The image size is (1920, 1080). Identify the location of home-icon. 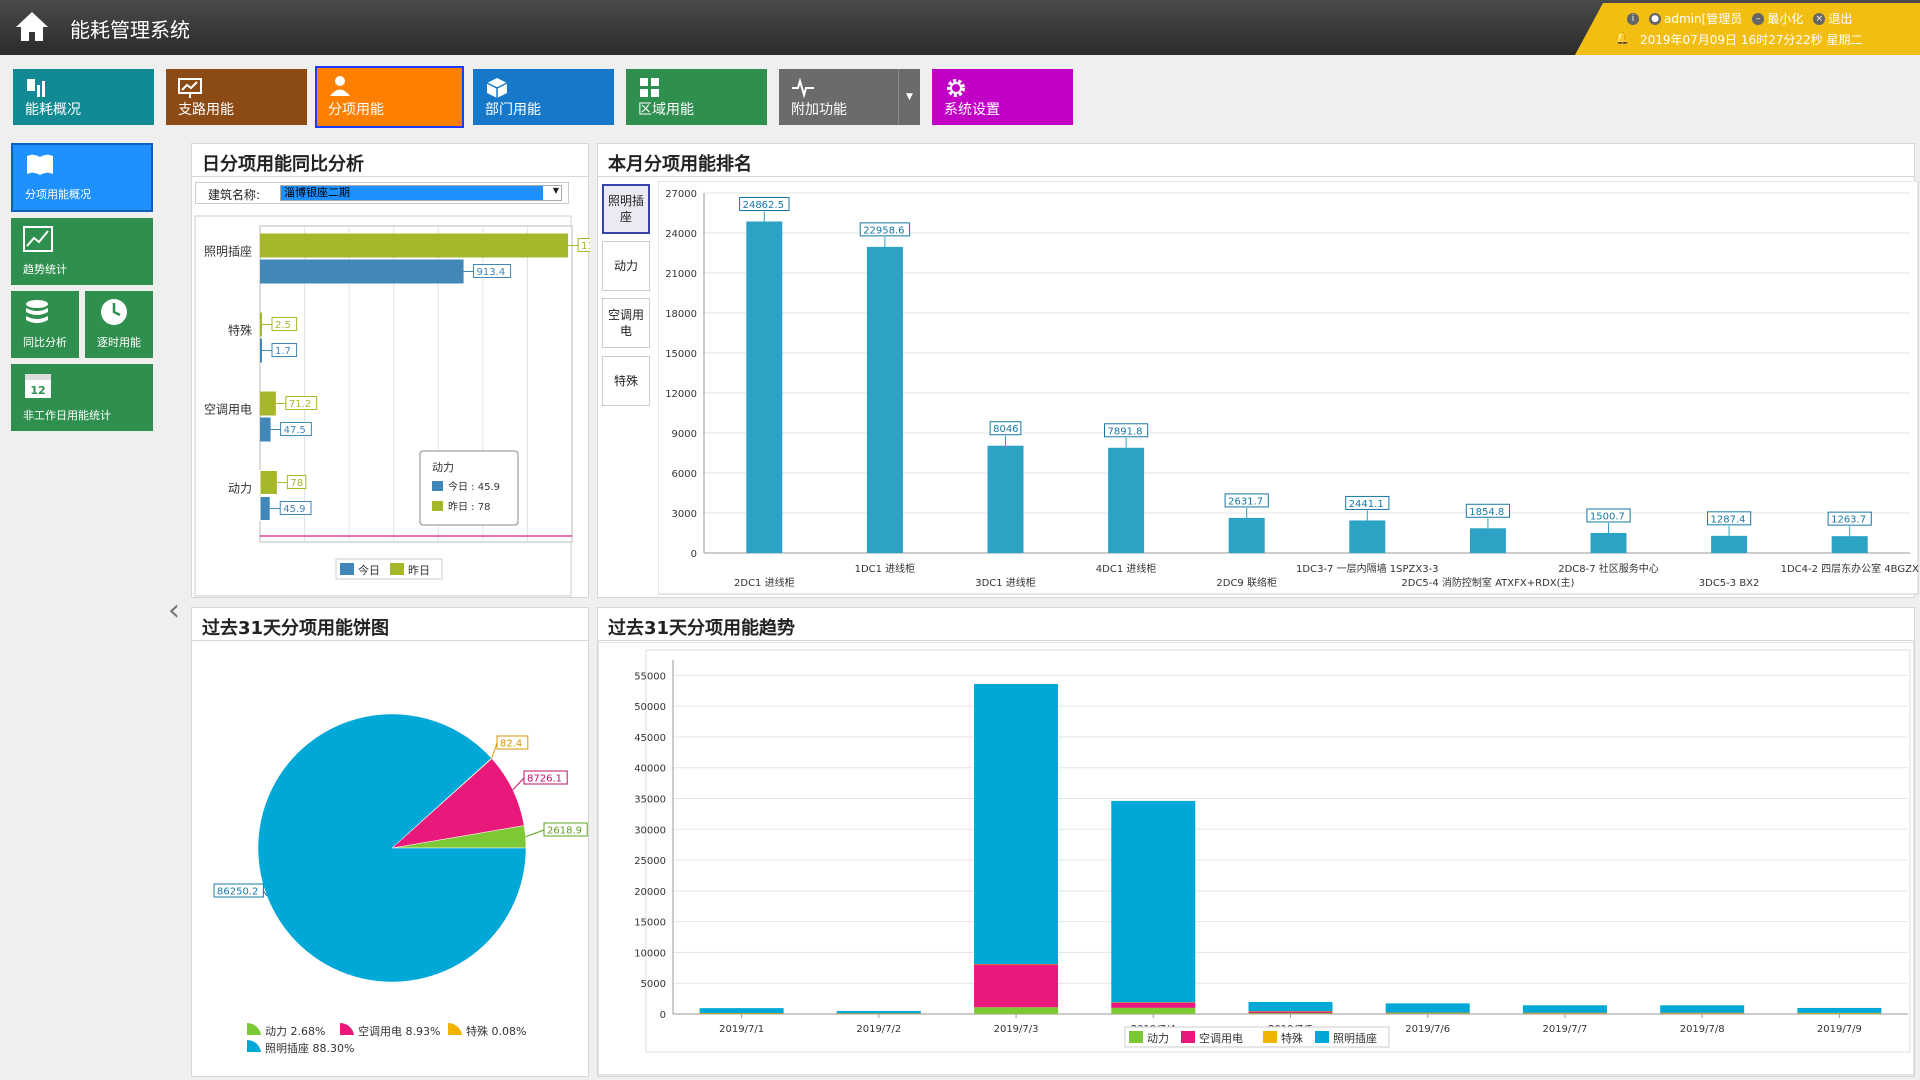
(32, 26).